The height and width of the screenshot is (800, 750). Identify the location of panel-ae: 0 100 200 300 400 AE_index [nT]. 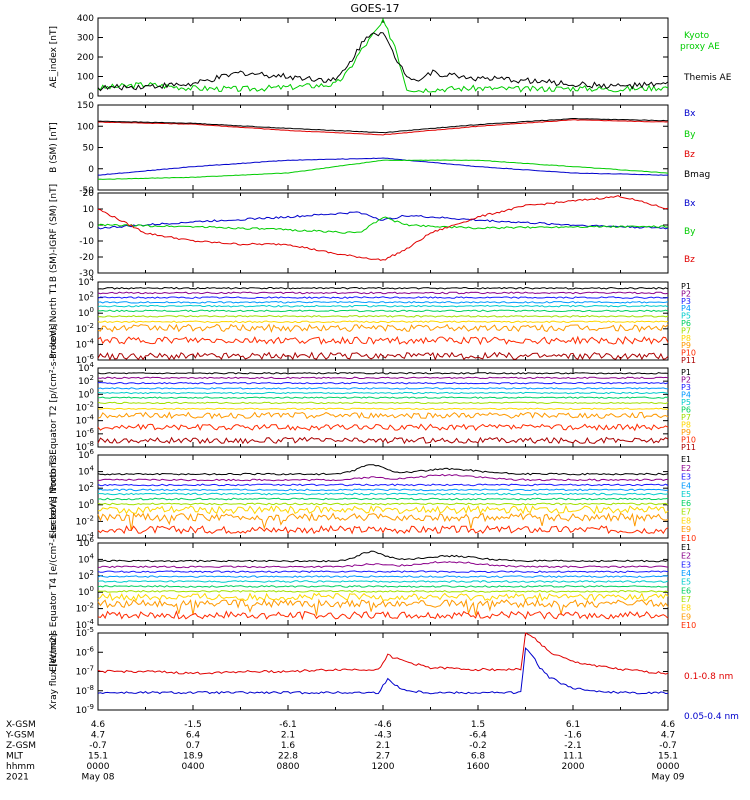
(359, 58).